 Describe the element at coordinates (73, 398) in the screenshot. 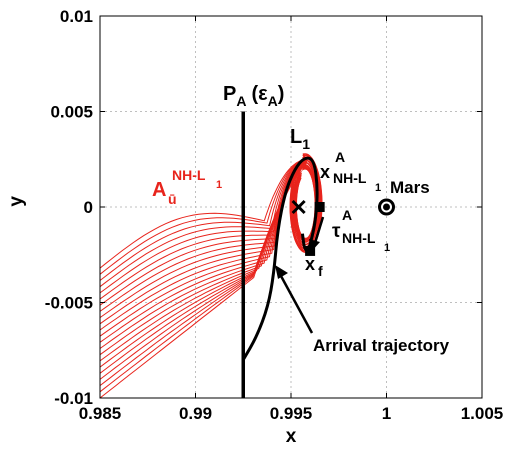

I see `y-tick-label: -0.01` at that location.